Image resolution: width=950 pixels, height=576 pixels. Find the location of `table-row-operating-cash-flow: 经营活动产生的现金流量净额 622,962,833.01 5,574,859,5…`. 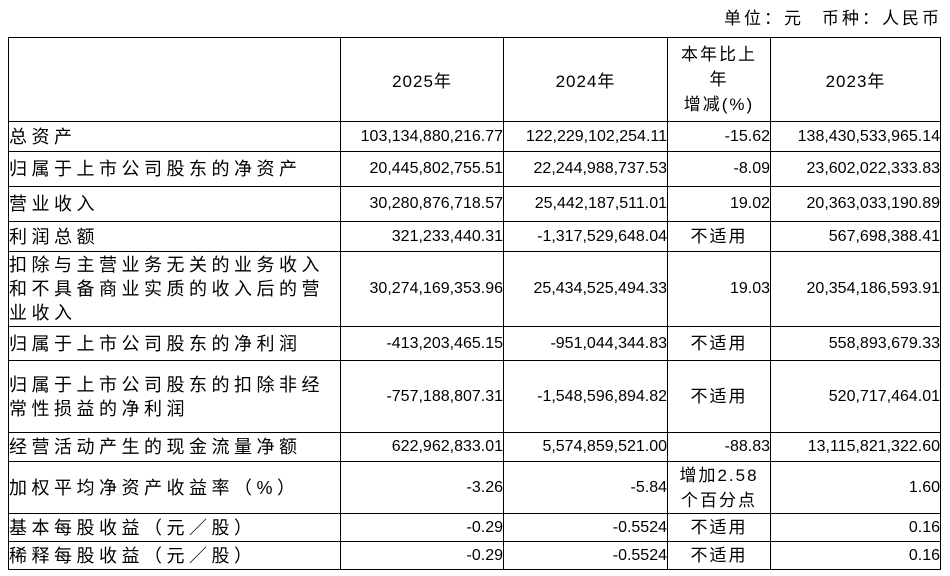

table-row-operating-cash-flow: 经营活动产生的现金流量净额 622,962,833.01 5,574,859,5… is located at coordinates (474, 447).